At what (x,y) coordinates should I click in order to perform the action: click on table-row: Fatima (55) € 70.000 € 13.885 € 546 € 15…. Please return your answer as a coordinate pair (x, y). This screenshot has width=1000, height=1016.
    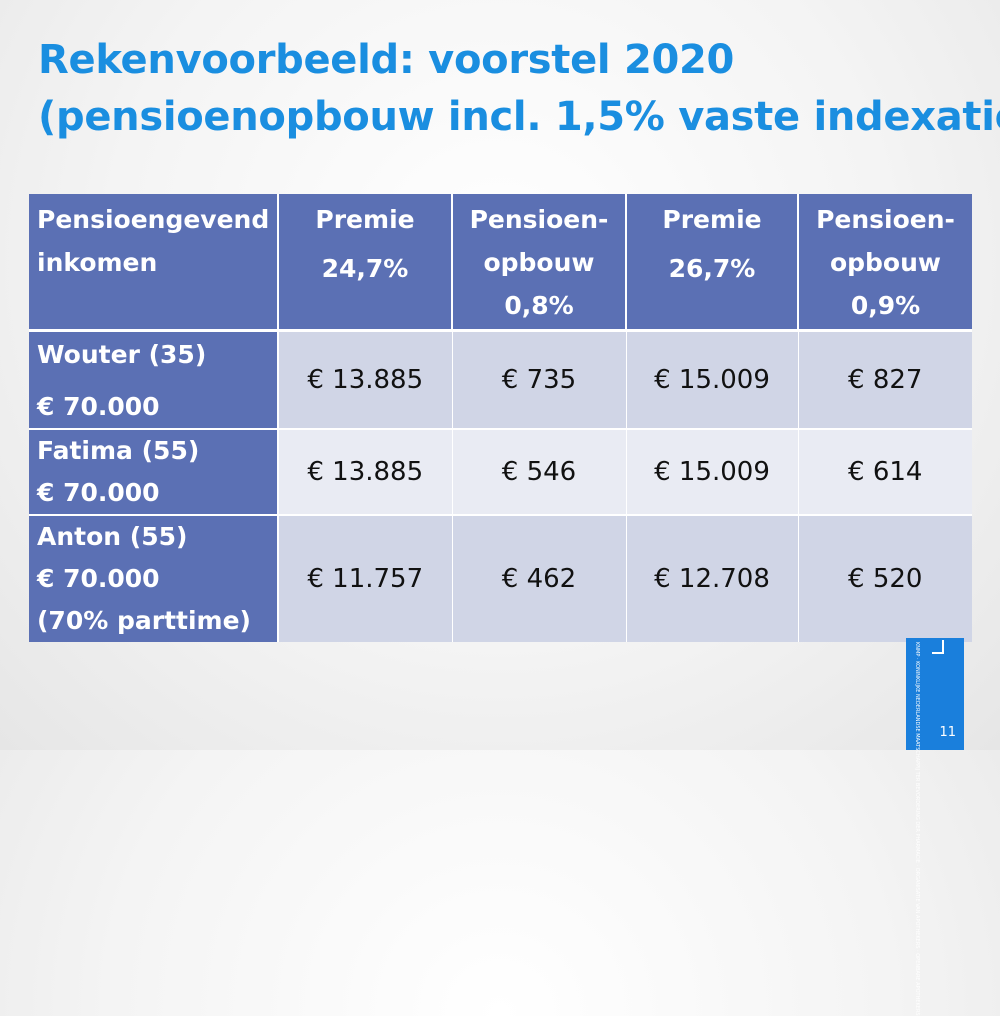
    Looking at the image, I should click on (500, 471).